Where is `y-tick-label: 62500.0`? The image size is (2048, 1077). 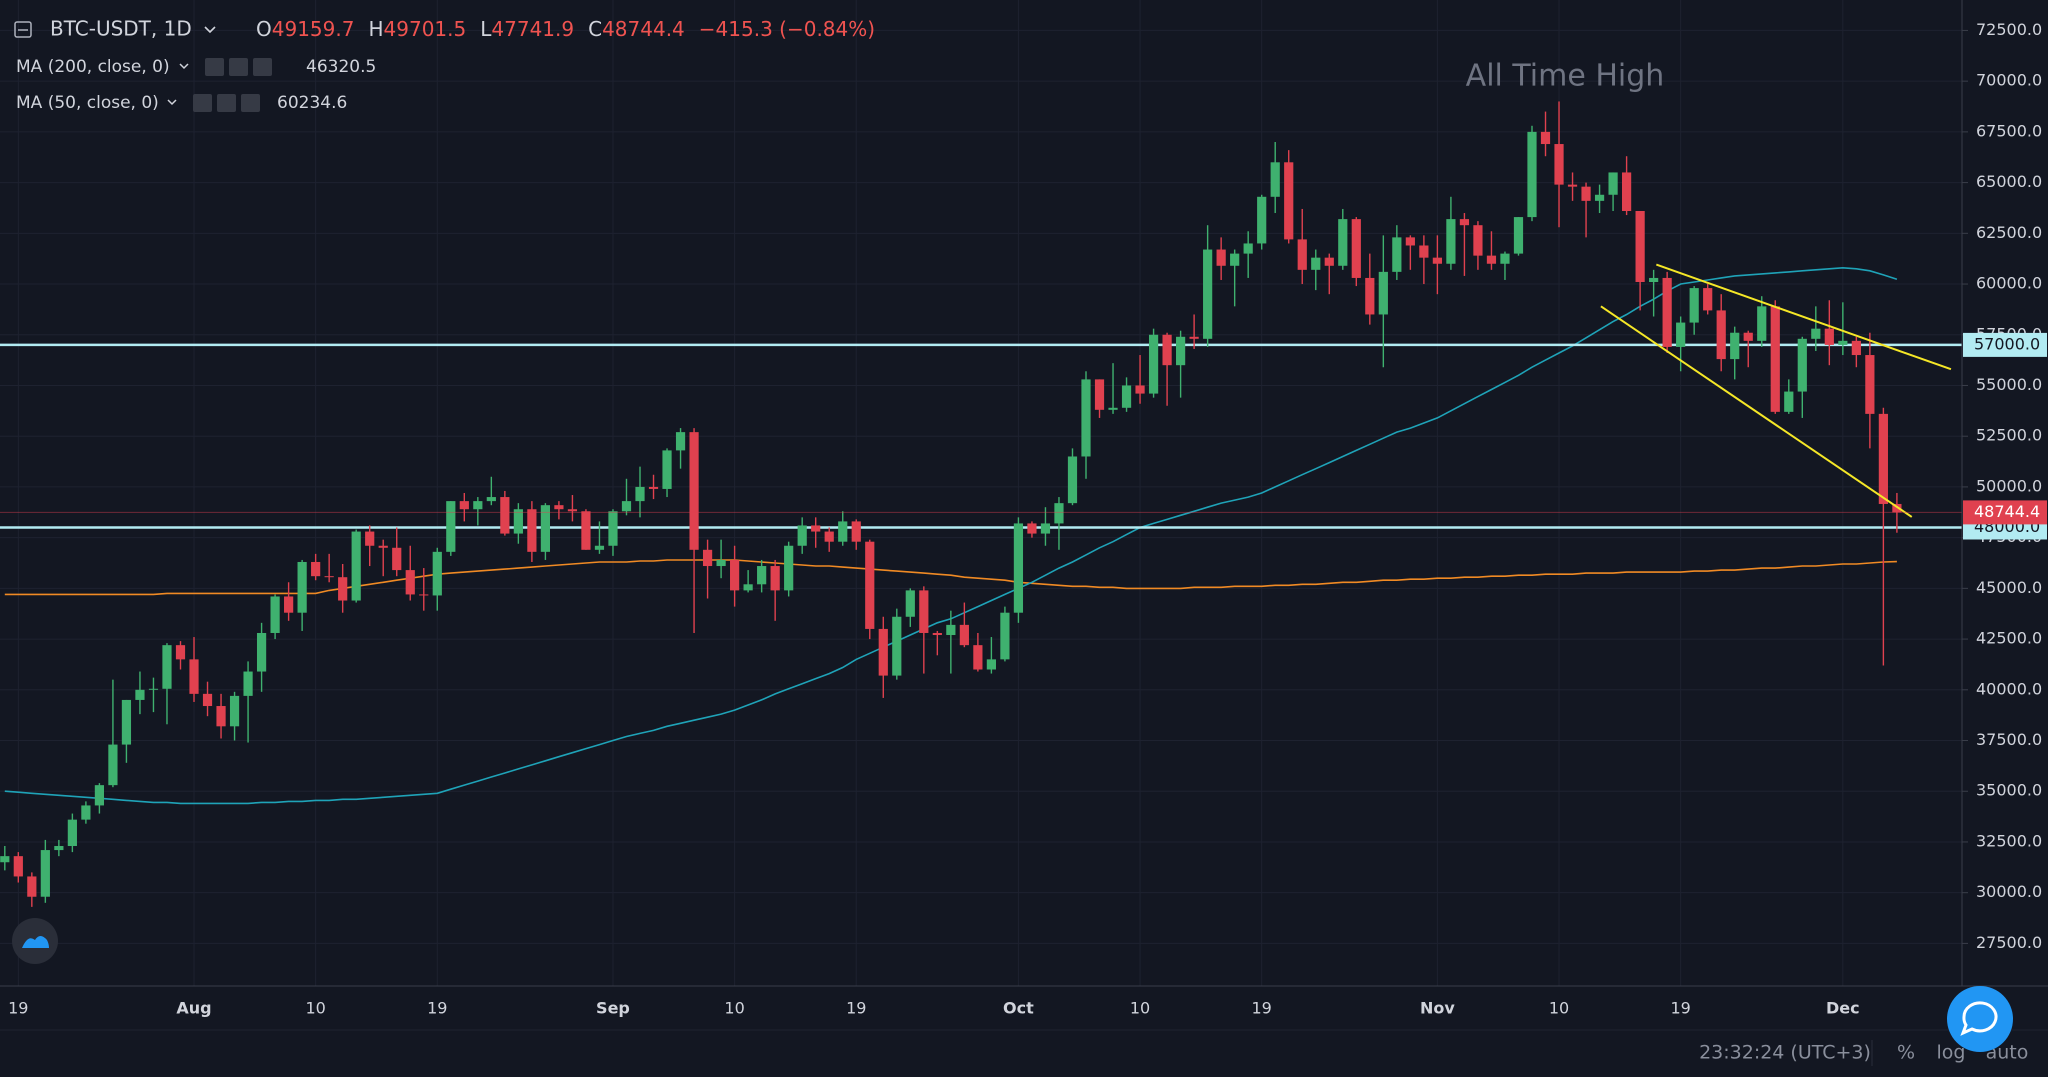
y-tick-label: 62500.0 is located at coordinates (2009, 232).